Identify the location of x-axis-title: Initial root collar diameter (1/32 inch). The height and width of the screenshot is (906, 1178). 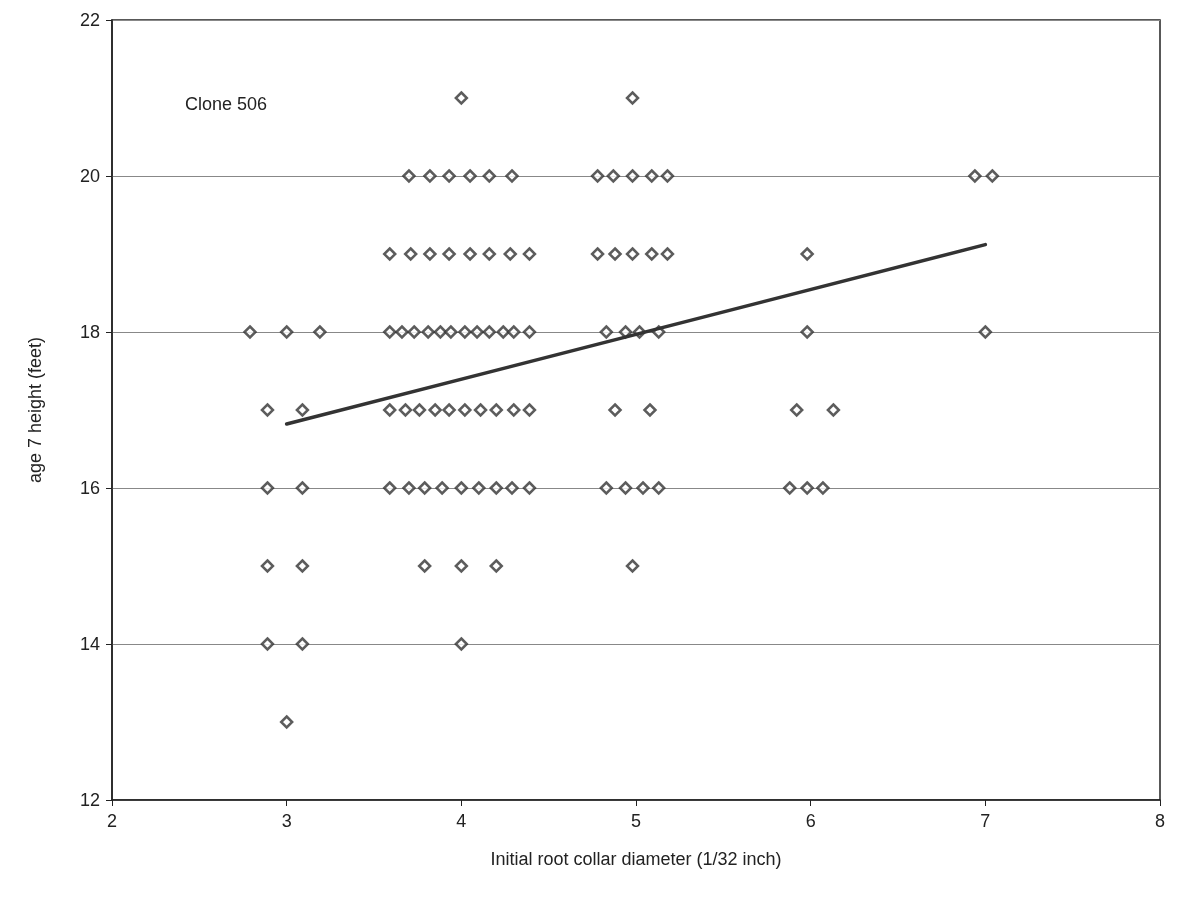
(636, 859).